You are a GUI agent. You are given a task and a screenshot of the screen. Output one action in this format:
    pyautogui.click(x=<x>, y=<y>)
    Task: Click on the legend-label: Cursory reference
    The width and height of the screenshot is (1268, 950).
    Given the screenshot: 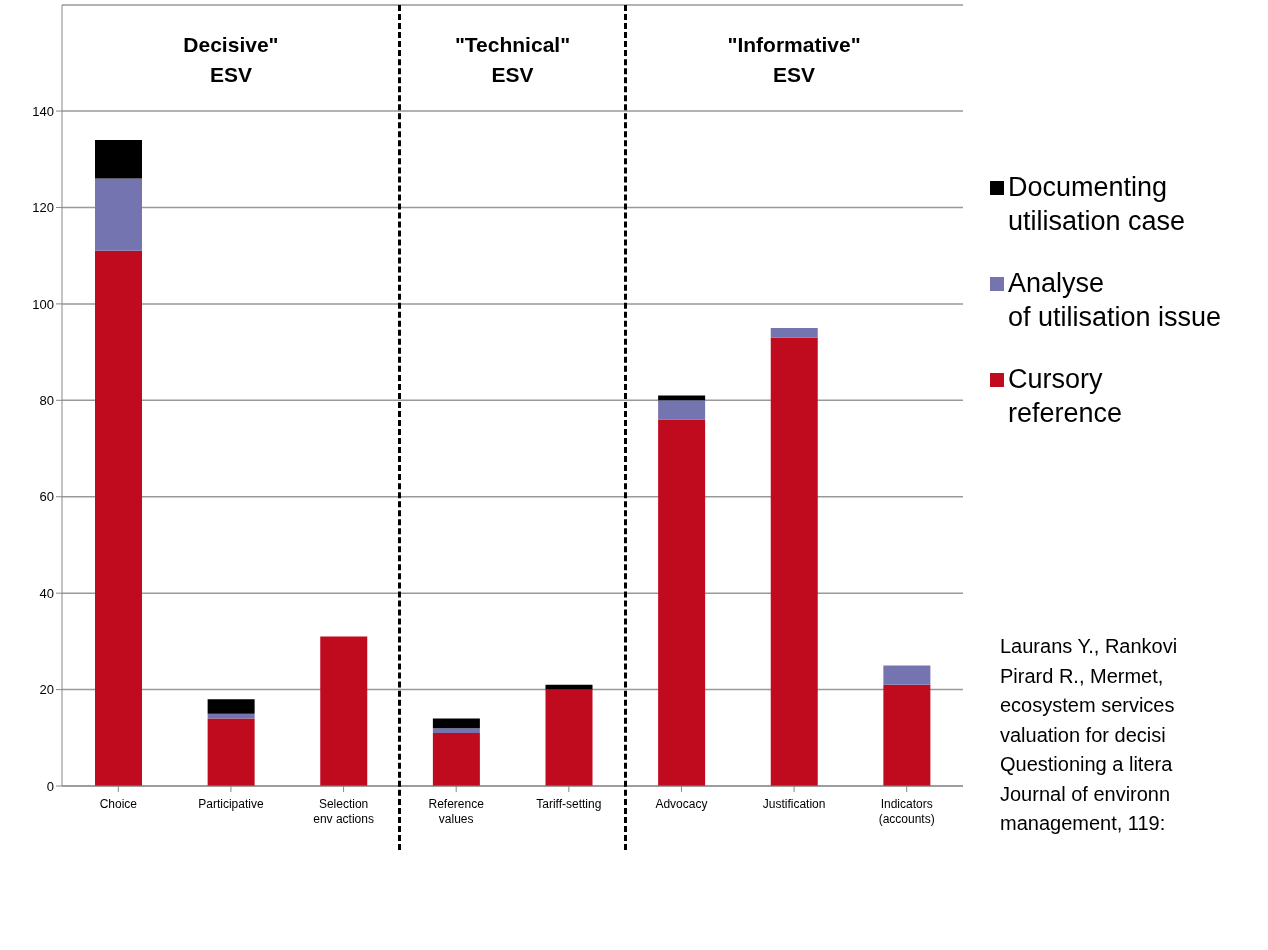 What is the action you would take?
    pyautogui.click(x=1065, y=396)
    